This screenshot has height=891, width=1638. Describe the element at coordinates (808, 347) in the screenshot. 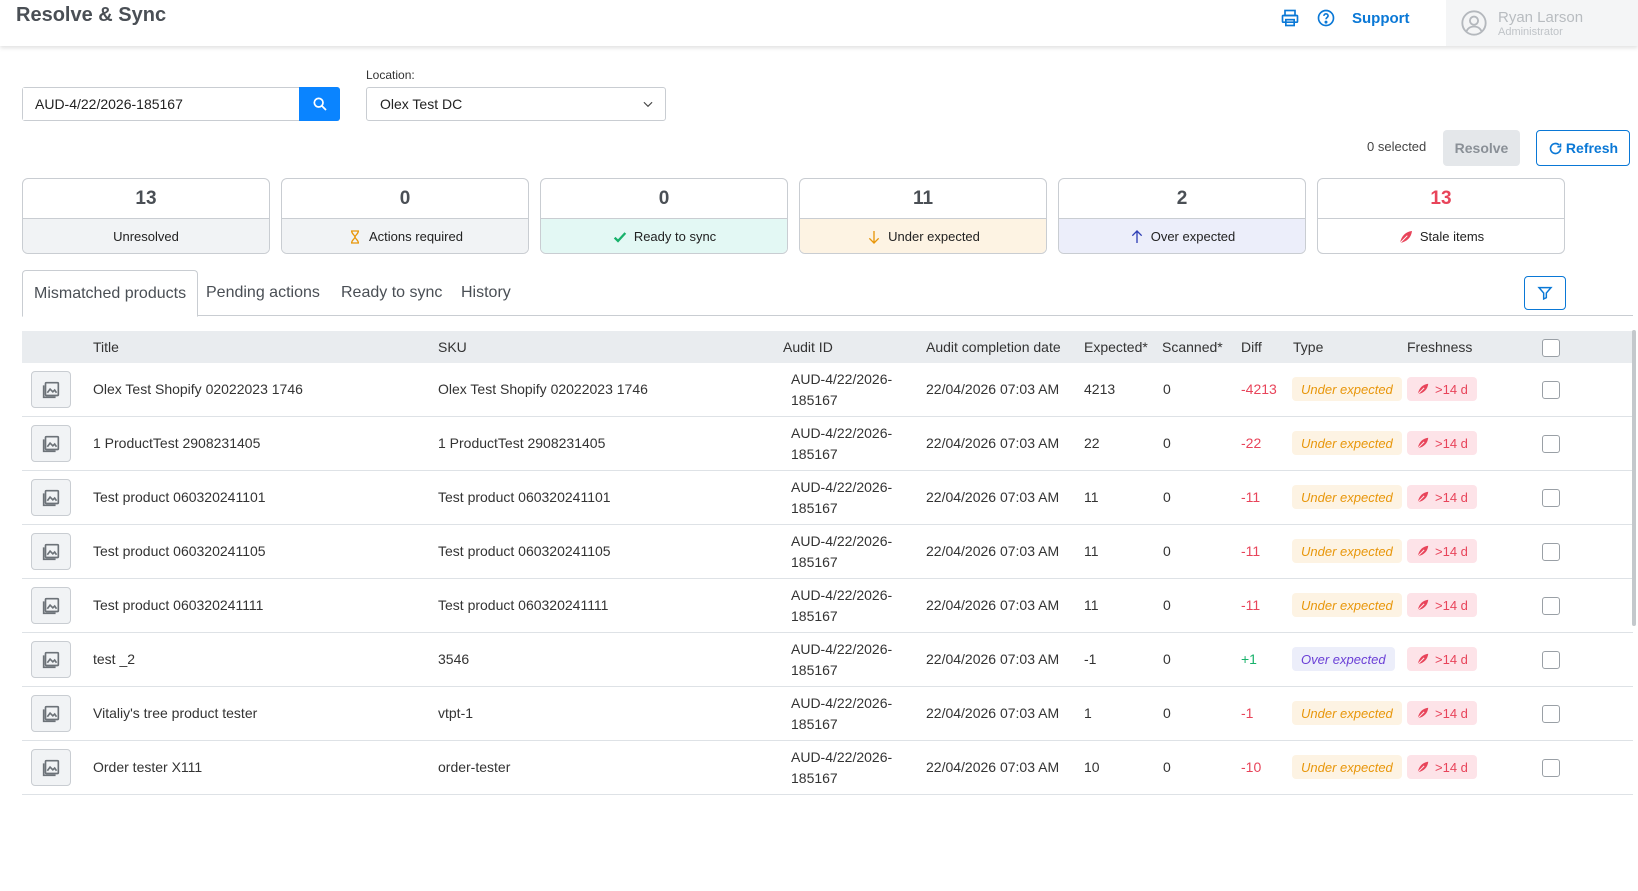

I see `column-header: Audit ID` at that location.